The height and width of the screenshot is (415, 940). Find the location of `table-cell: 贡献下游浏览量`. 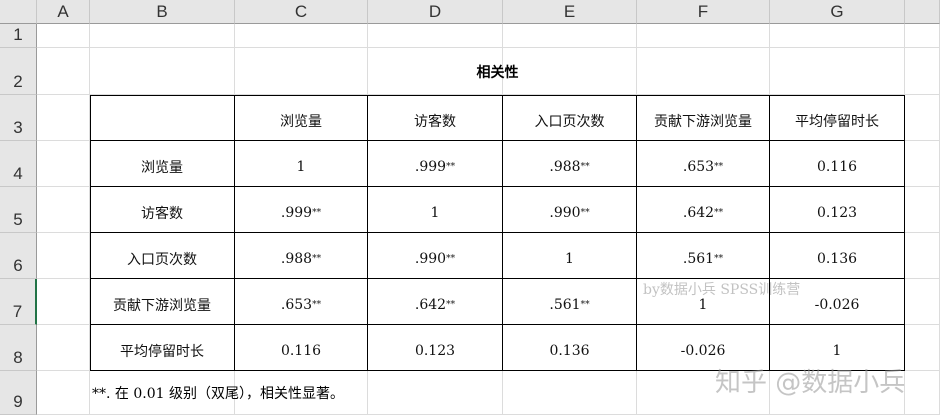

table-cell: 贡献下游浏览量 is located at coordinates (162, 302).